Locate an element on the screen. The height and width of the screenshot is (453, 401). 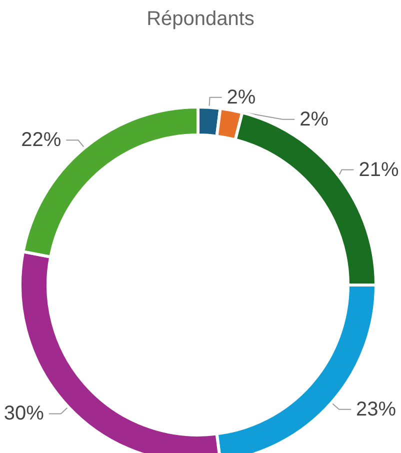
data-label: 30% is located at coordinates (24, 413).